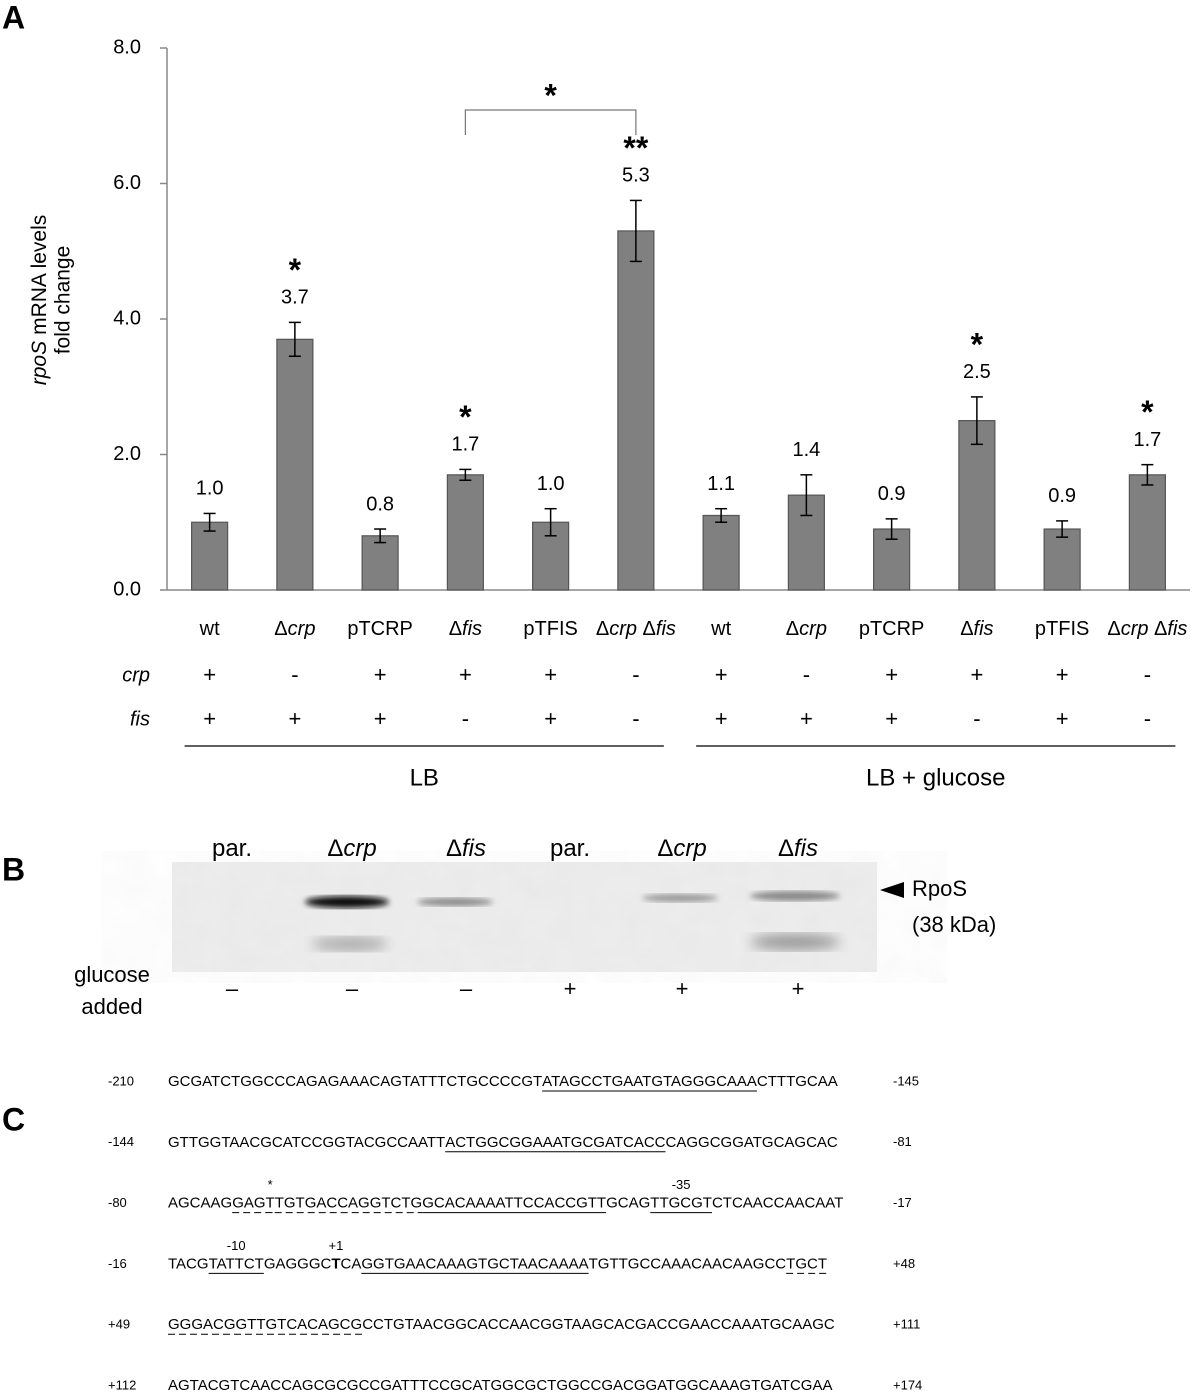  What do you see at coordinates (570, 988) in the screenshot?
I see `glucose-mark: +` at bounding box center [570, 988].